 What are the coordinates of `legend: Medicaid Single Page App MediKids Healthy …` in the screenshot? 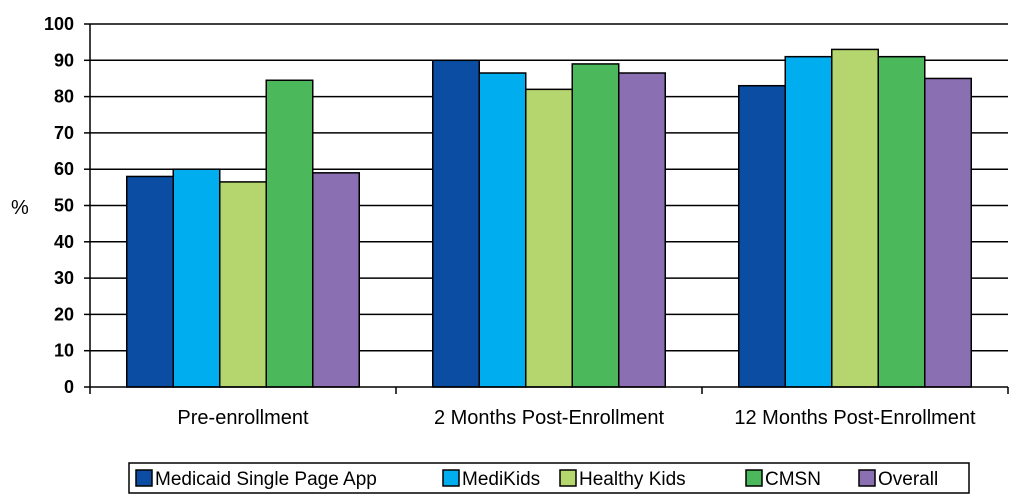 It's located at (549, 478).